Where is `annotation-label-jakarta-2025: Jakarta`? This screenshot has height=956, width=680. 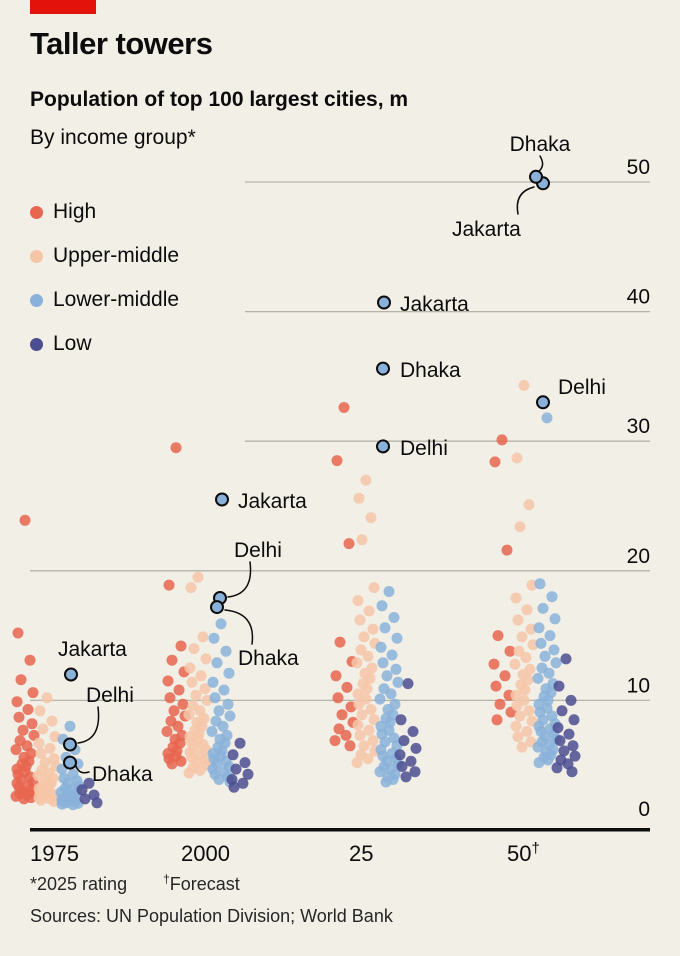
annotation-label-jakarta-2025: Jakarta is located at coordinates (434, 304).